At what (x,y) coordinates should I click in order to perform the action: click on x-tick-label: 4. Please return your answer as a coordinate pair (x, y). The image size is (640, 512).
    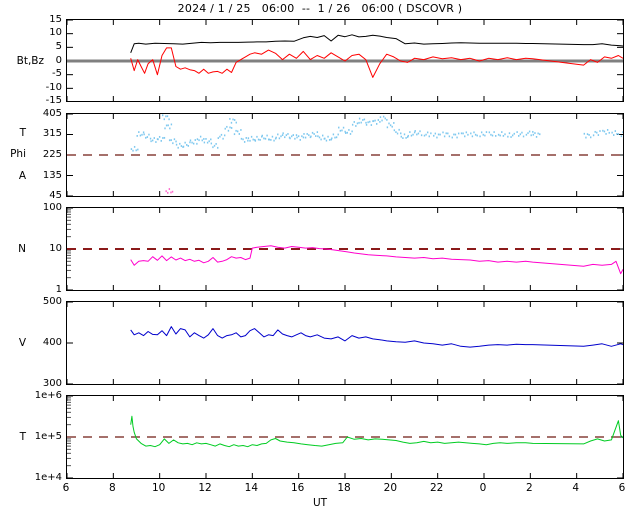
    Looking at the image, I should click on (575, 488).